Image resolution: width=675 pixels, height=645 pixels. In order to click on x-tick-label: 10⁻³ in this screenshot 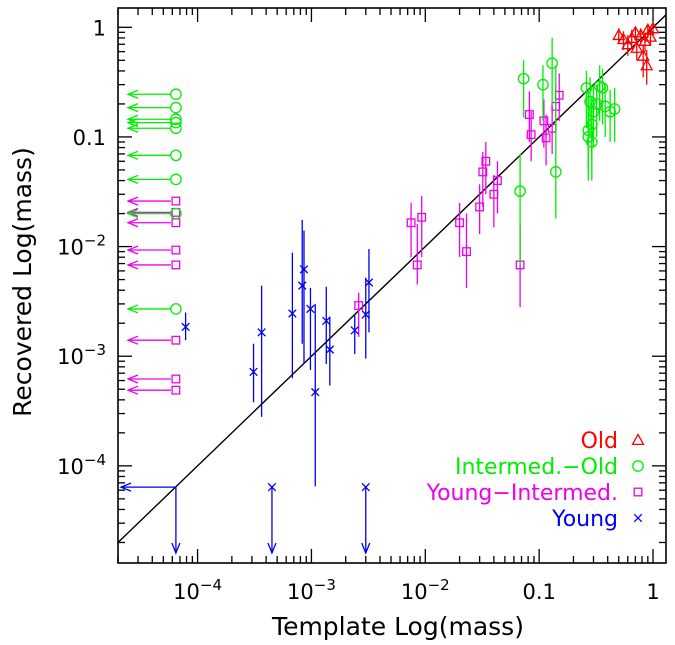, I will do `click(311, 590)`.